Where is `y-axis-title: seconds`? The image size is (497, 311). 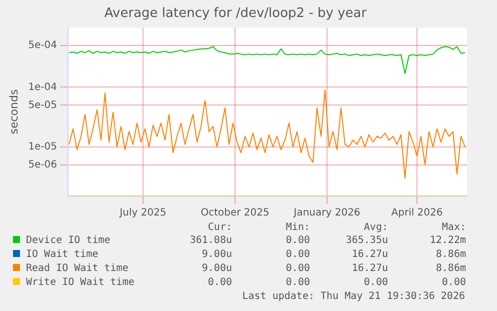
y-axis-title: seconds is located at coordinates (13, 111).